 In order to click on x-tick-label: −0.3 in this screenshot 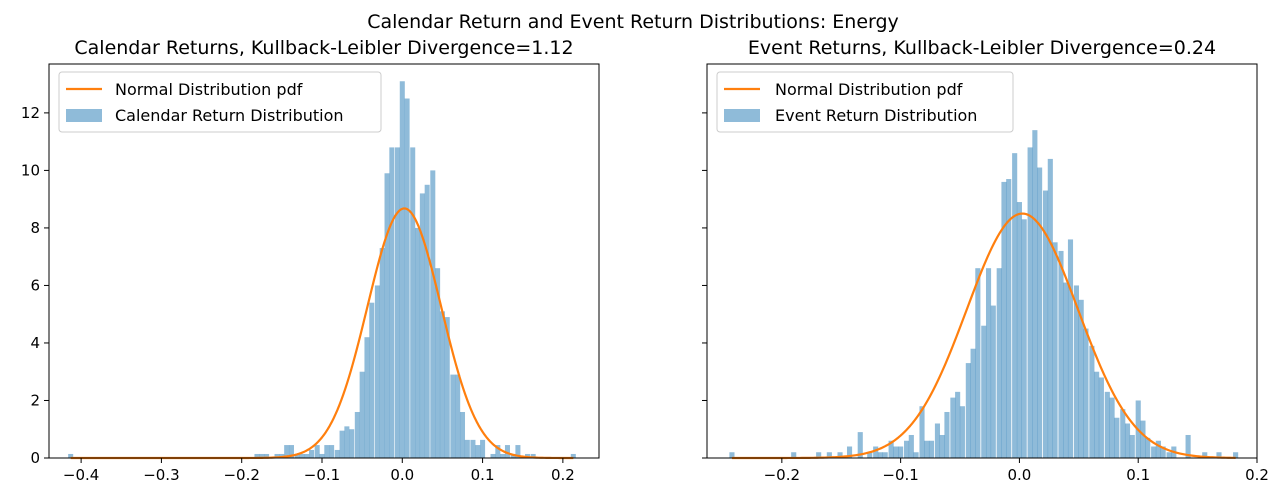, I will do `click(161, 475)`.